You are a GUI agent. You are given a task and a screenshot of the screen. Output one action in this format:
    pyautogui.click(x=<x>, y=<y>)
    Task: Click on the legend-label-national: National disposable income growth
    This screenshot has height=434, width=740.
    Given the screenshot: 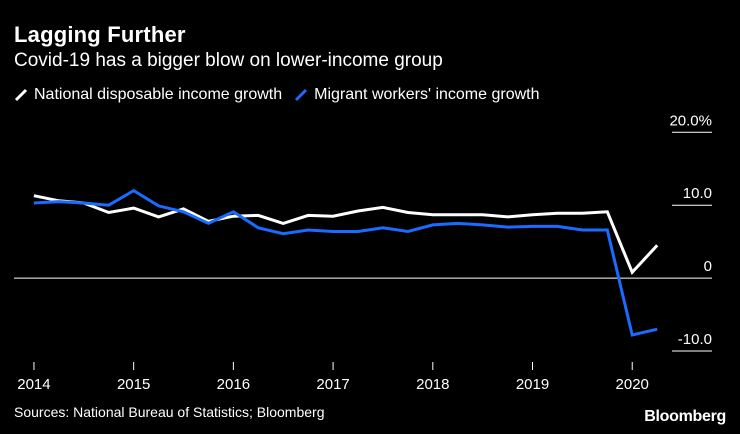 What is the action you would take?
    pyautogui.click(x=158, y=94)
    